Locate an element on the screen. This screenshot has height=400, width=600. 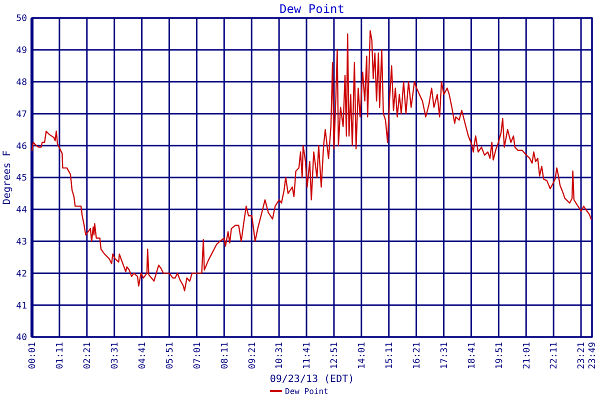
y-tick-label: 48 is located at coordinates (21, 83).